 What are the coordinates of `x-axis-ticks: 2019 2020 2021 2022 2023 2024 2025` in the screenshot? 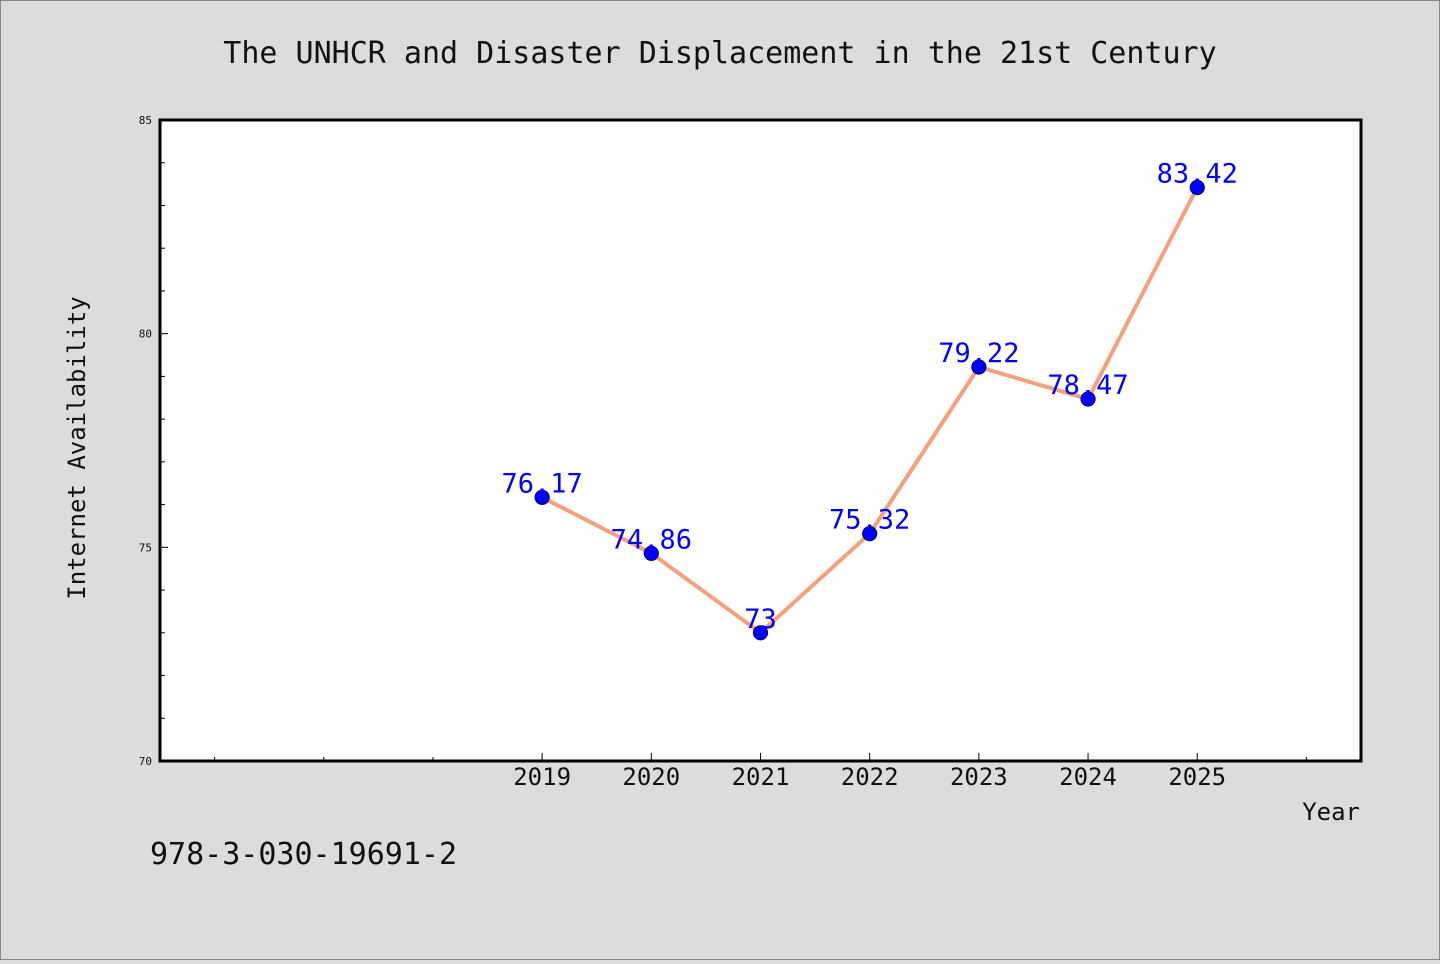 It's located at (869, 772).